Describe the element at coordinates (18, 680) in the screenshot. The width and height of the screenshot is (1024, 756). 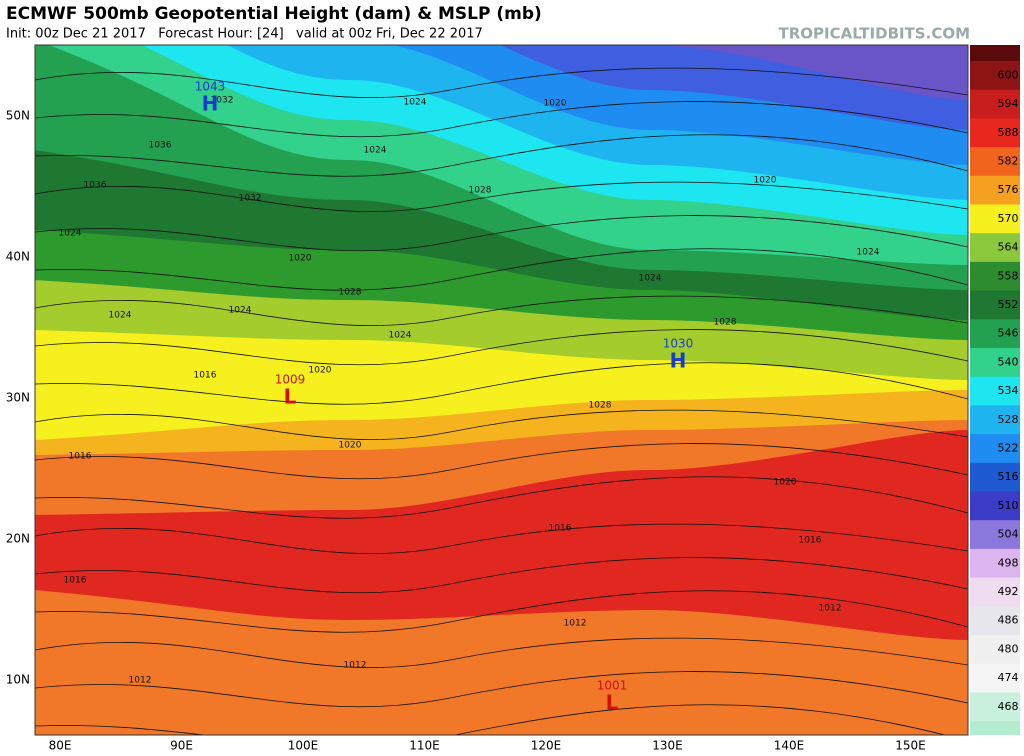
I see `lat-label: 10N` at that location.